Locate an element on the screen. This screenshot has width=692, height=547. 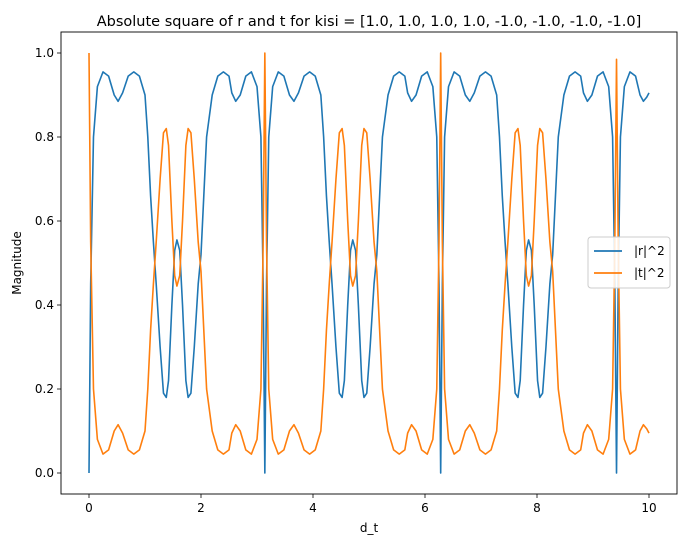
y-tick-label: 0.2 is located at coordinates (44, 389).